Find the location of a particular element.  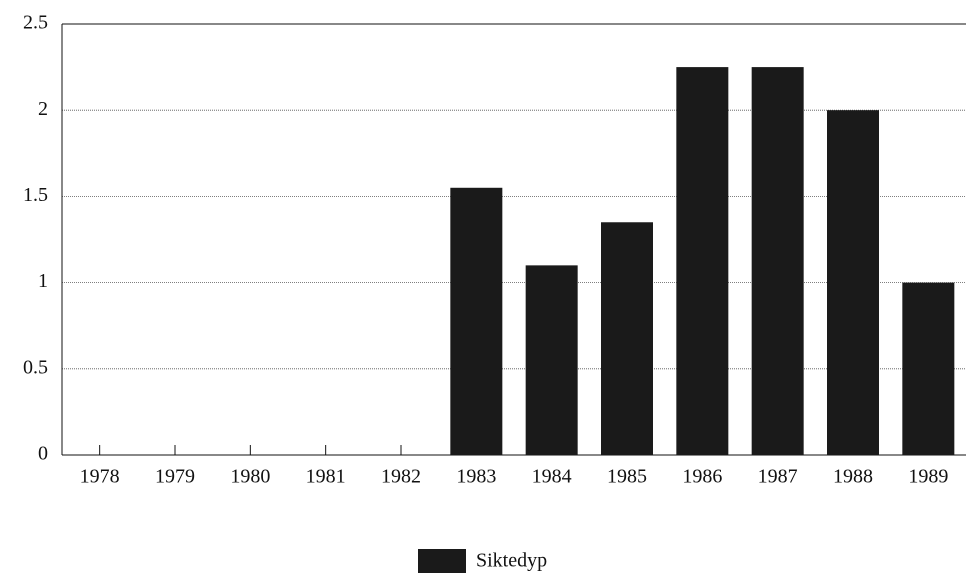

x-tick-label: 1983 is located at coordinates (476, 477).